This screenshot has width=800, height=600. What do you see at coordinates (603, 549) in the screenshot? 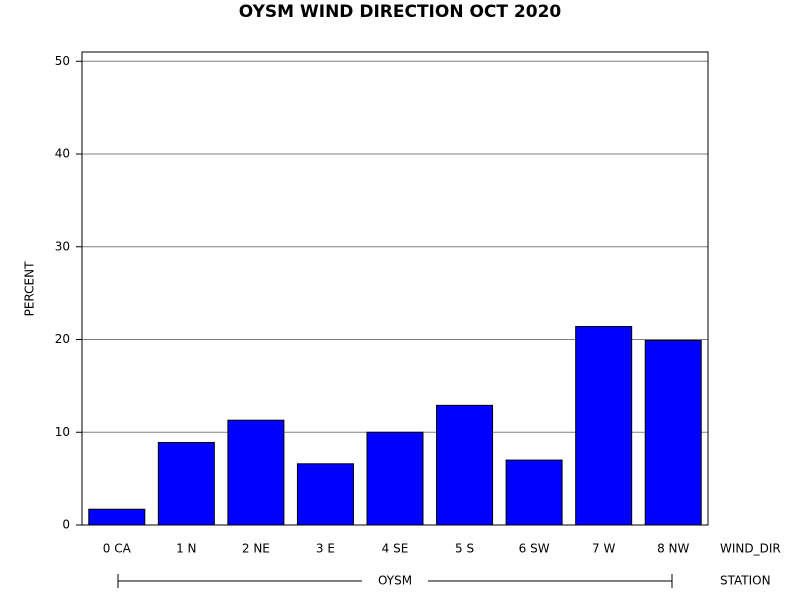
I see `x-tick-label: 7 W` at bounding box center [603, 549].